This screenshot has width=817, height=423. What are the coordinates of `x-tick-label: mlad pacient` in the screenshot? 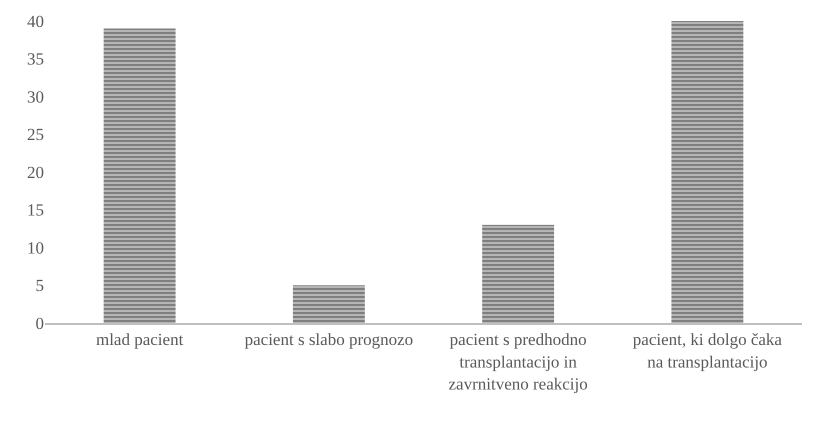 It's located at (140, 340).